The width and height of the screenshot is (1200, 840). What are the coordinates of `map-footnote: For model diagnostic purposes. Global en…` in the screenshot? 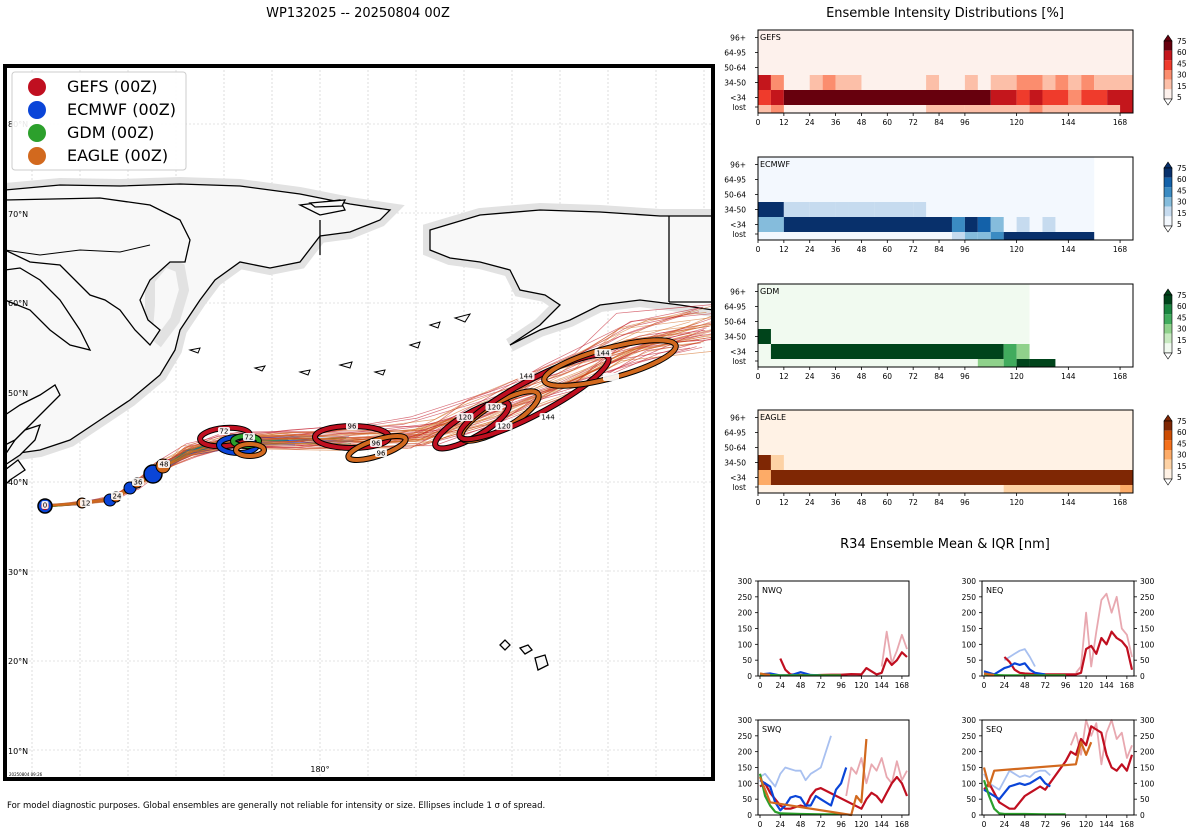 It's located at (276, 806).